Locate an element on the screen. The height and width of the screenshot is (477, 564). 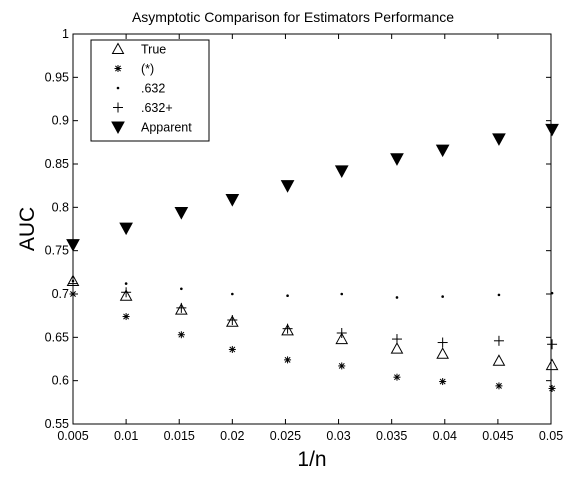
y-tick-label: 0.55 is located at coordinates (57, 424).